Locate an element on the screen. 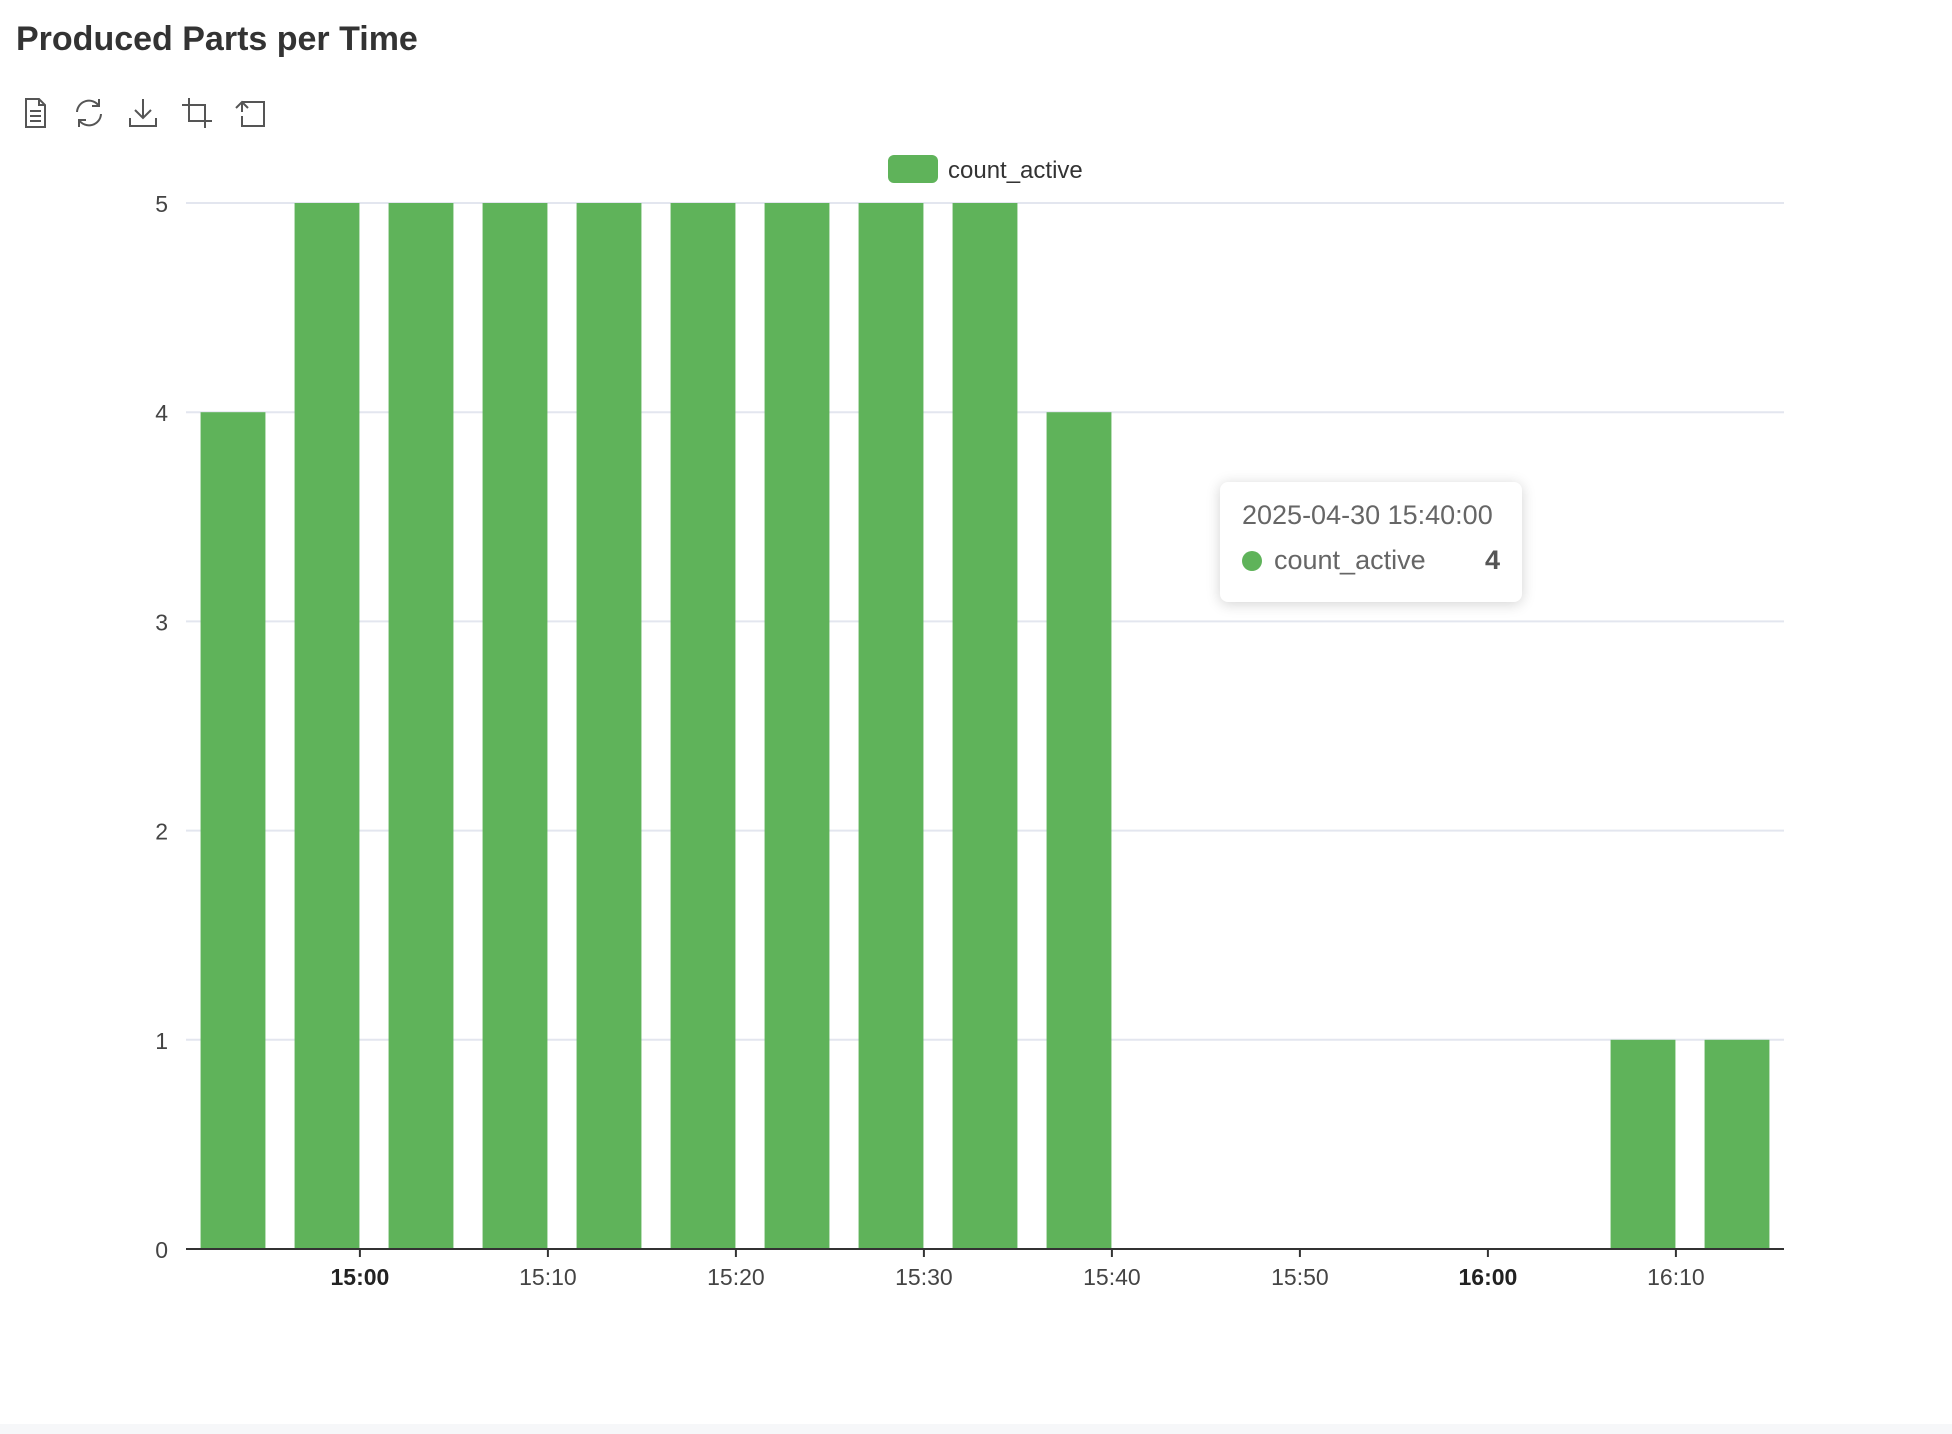 Image resolution: width=1952 pixels, height=1434 pixels. save-image-button is located at coordinates (143, 113).